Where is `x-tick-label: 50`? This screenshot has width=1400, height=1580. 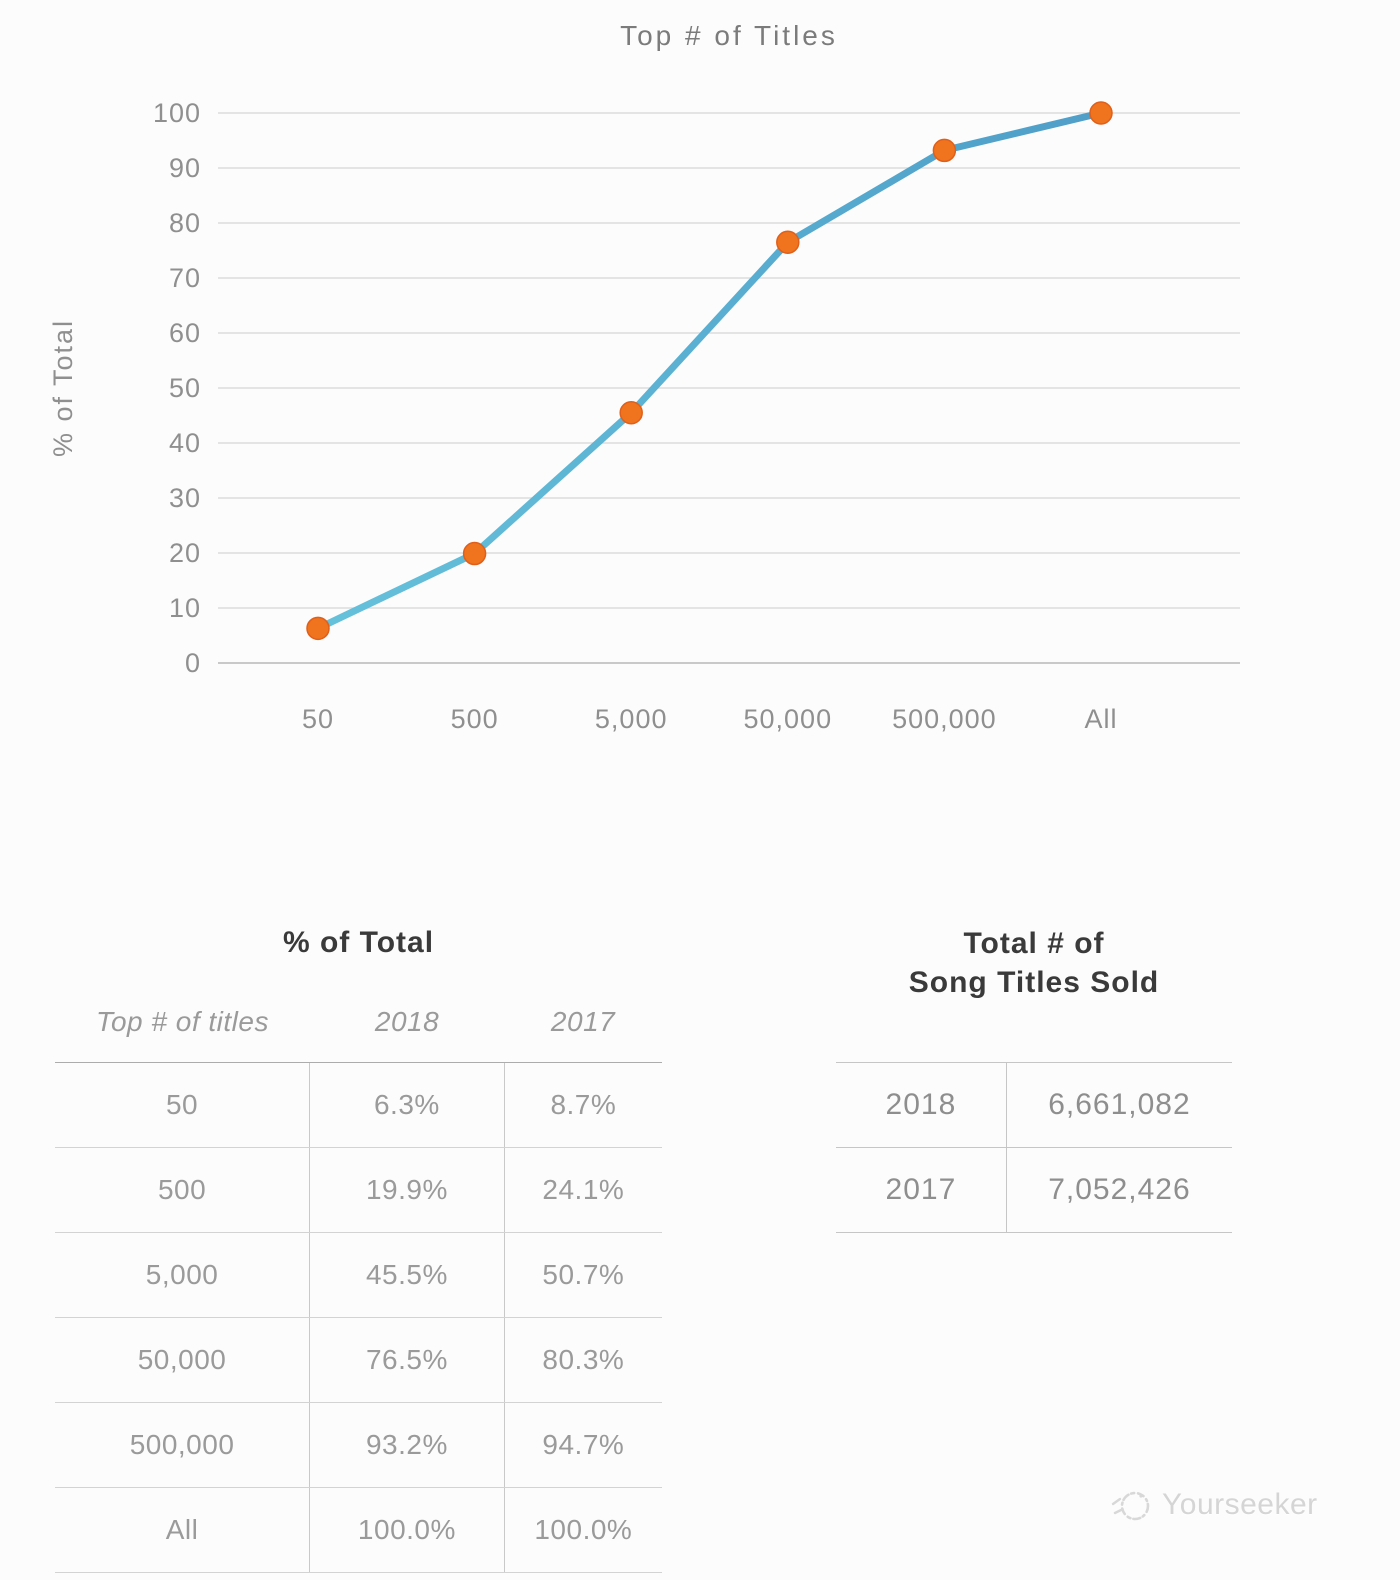 x-tick-label: 50 is located at coordinates (318, 719).